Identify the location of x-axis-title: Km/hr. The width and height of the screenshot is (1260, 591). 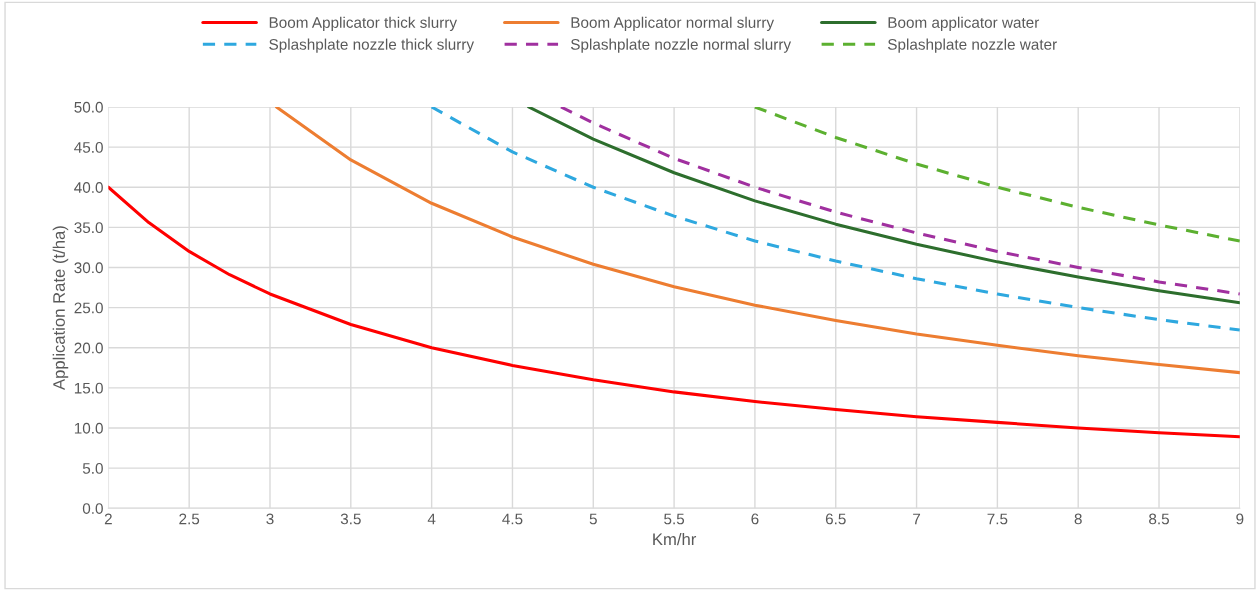
(675, 539).